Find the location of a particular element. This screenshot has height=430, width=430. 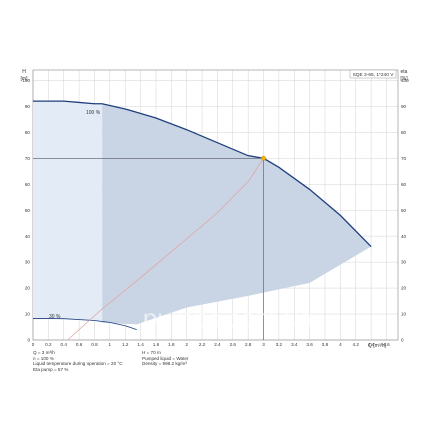

y-left-tick-label-2: 20 is located at coordinates (28, 288).